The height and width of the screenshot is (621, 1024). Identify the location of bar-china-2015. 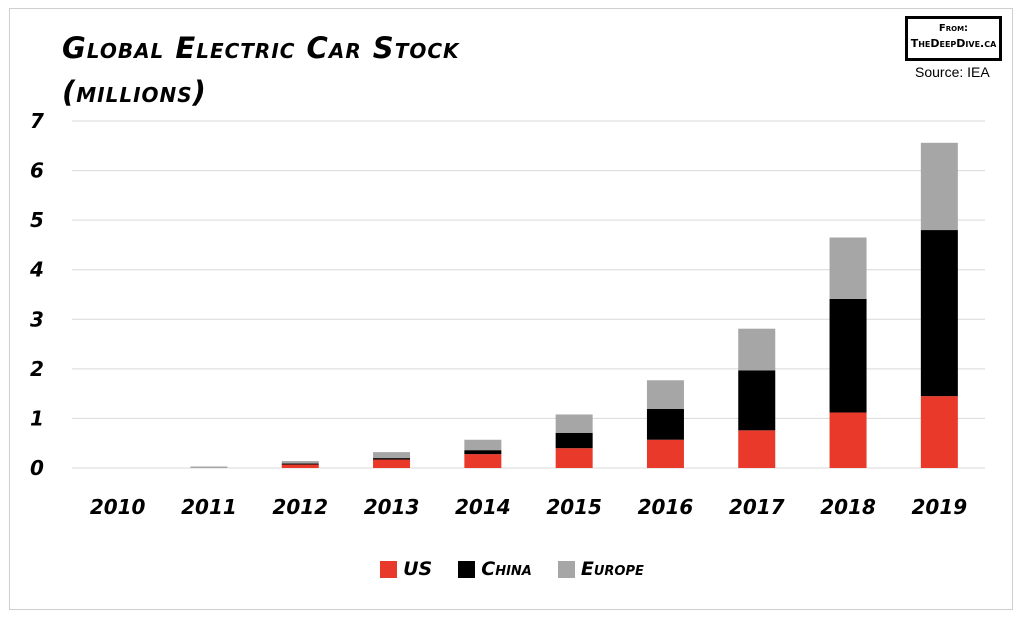
(574, 440).